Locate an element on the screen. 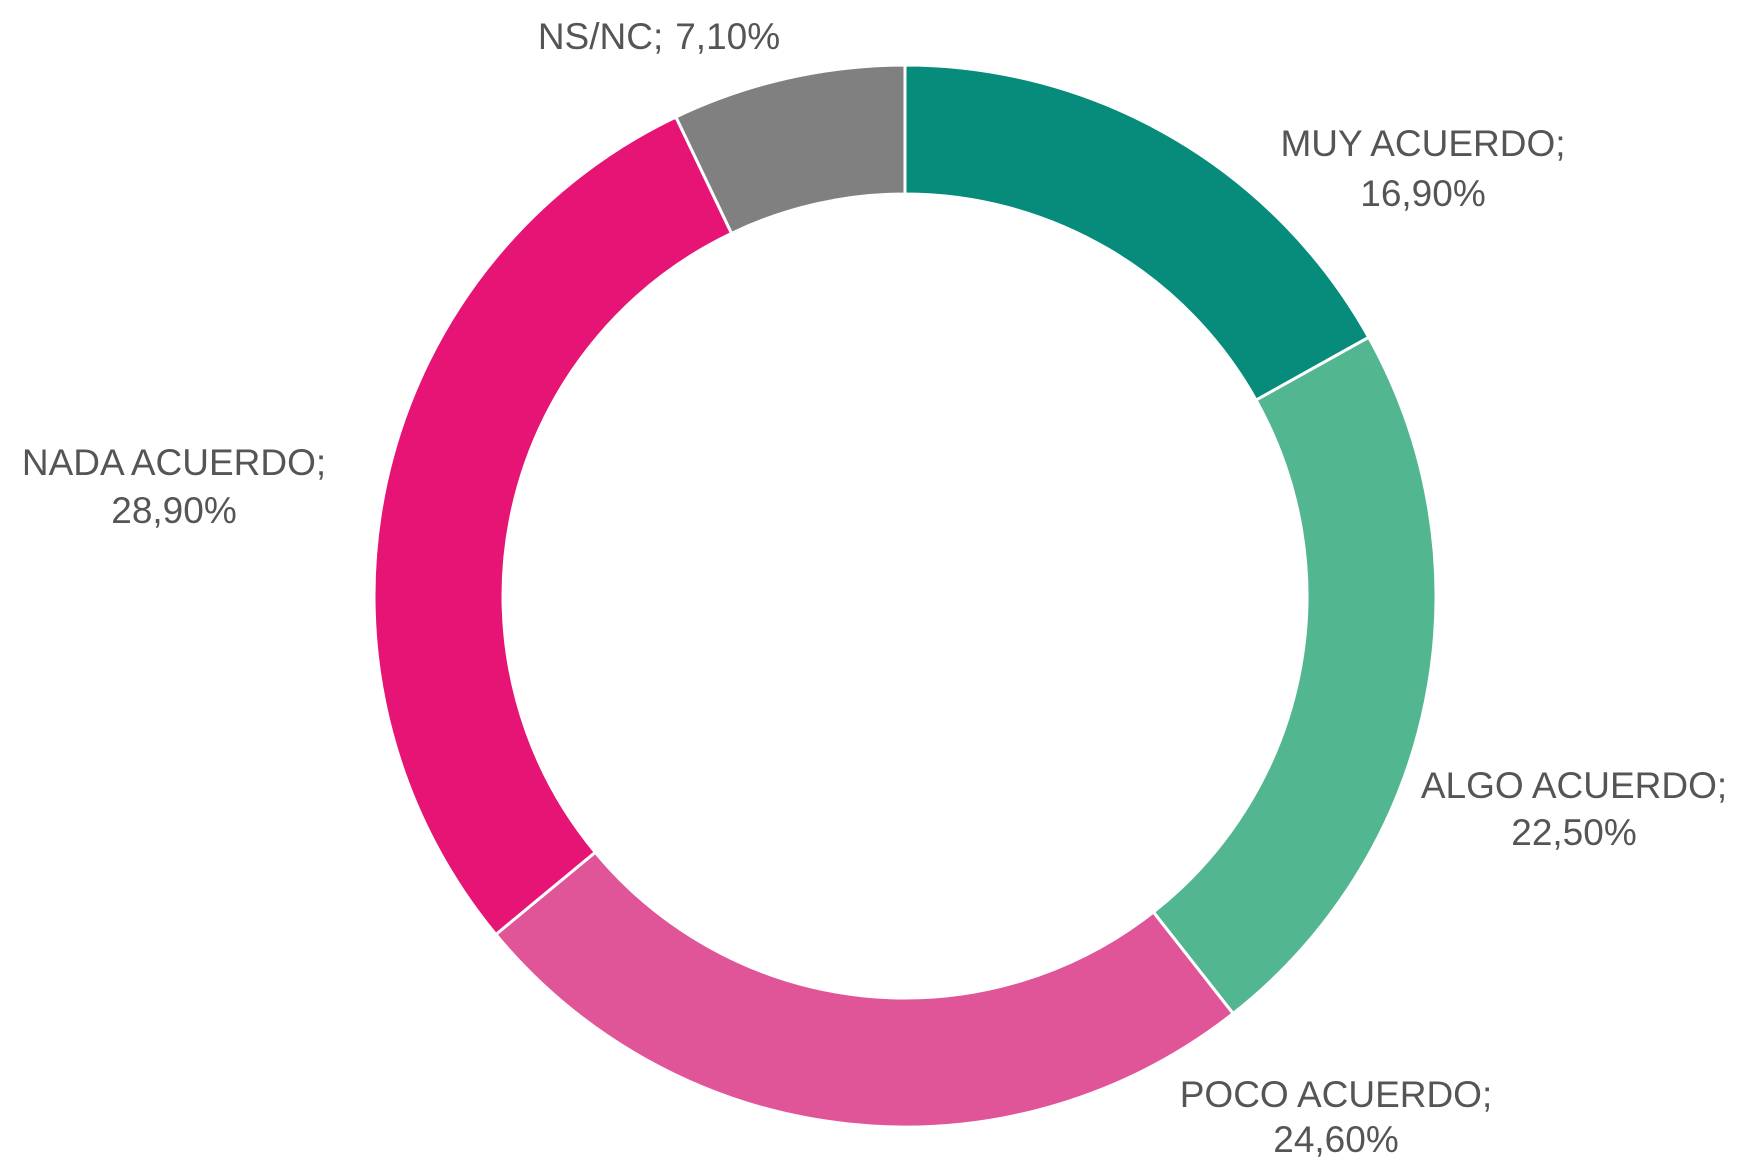  value-label: 28,90% is located at coordinates (174, 510).